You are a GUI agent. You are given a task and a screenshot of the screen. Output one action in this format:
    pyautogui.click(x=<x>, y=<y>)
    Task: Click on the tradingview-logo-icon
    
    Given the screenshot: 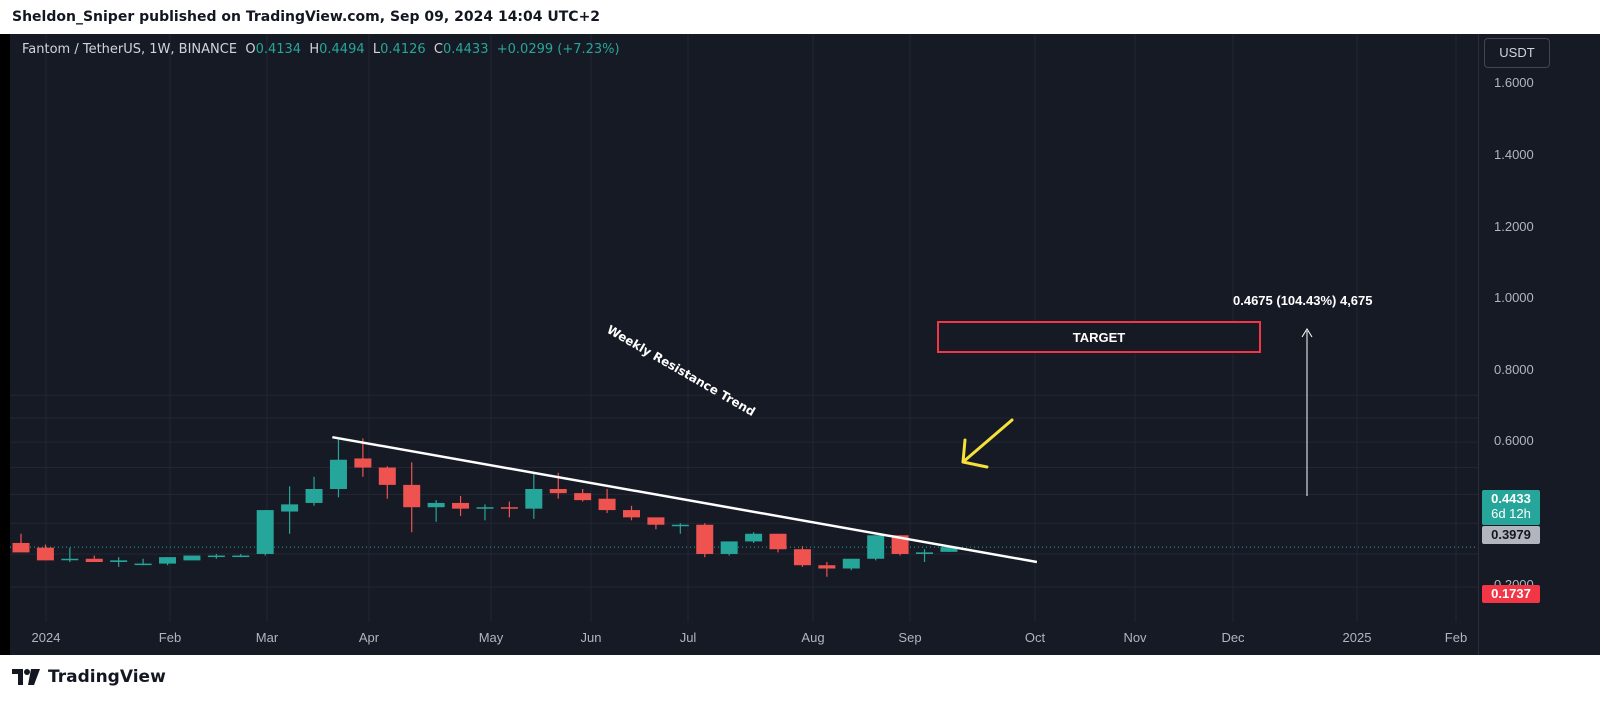 What is the action you would take?
    pyautogui.click(x=26, y=677)
    